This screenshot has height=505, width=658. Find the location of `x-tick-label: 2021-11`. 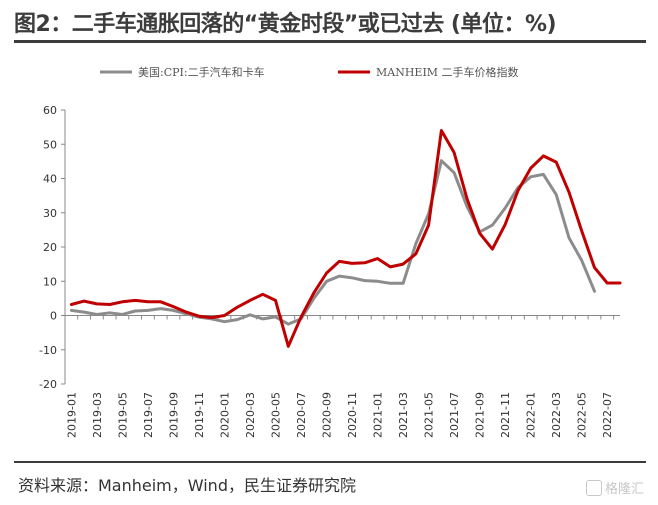

x-tick-label: 2021-11 is located at coordinates (505, 415).